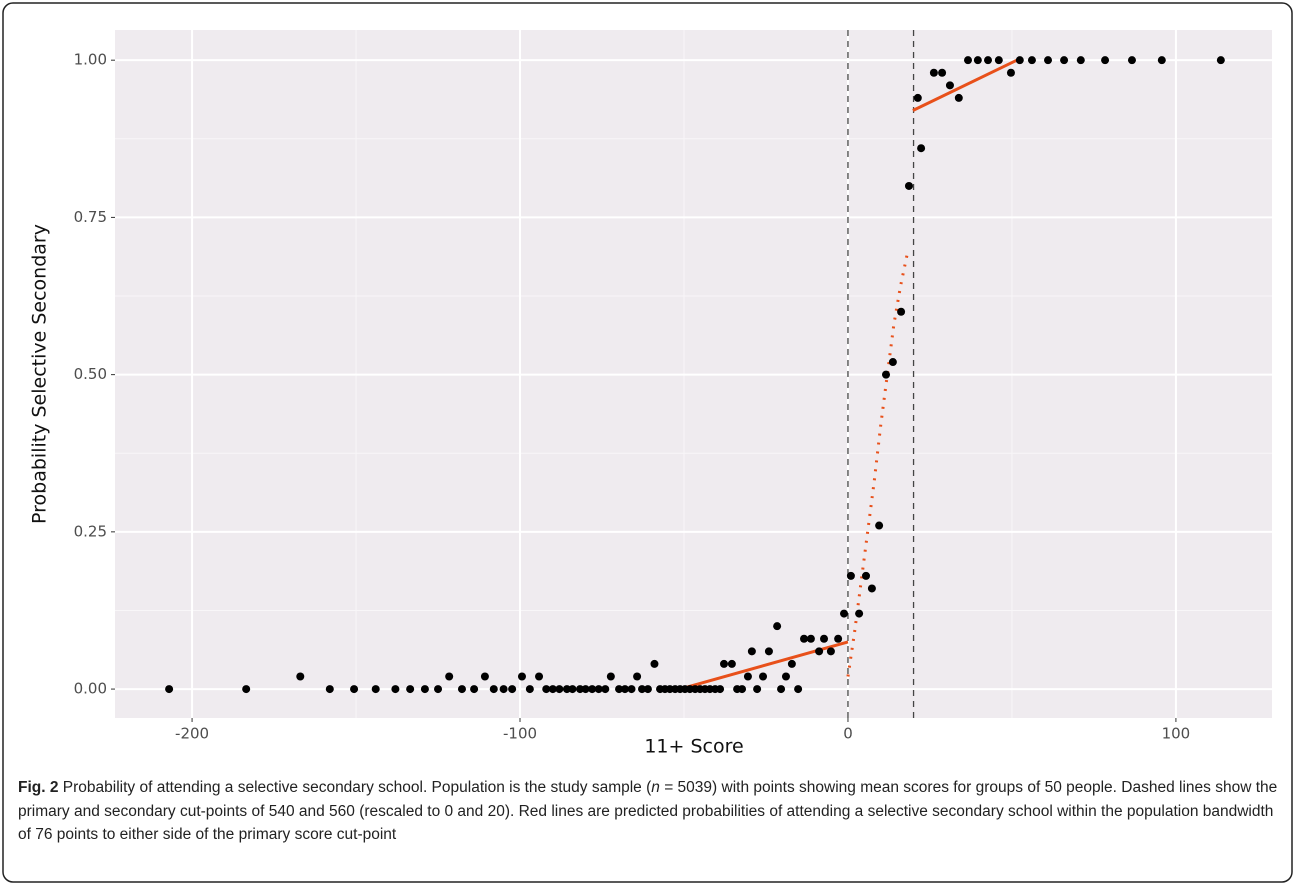  What do you see at coordinates (90, 689) in the screenshot?
I see `y-tick-label: 0.00` at bounding box center [90, 689].